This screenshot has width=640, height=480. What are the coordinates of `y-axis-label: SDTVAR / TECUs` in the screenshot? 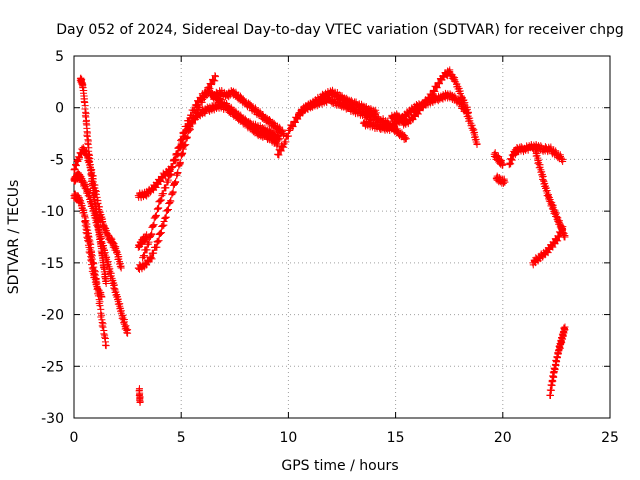 It's located at (14, 237).